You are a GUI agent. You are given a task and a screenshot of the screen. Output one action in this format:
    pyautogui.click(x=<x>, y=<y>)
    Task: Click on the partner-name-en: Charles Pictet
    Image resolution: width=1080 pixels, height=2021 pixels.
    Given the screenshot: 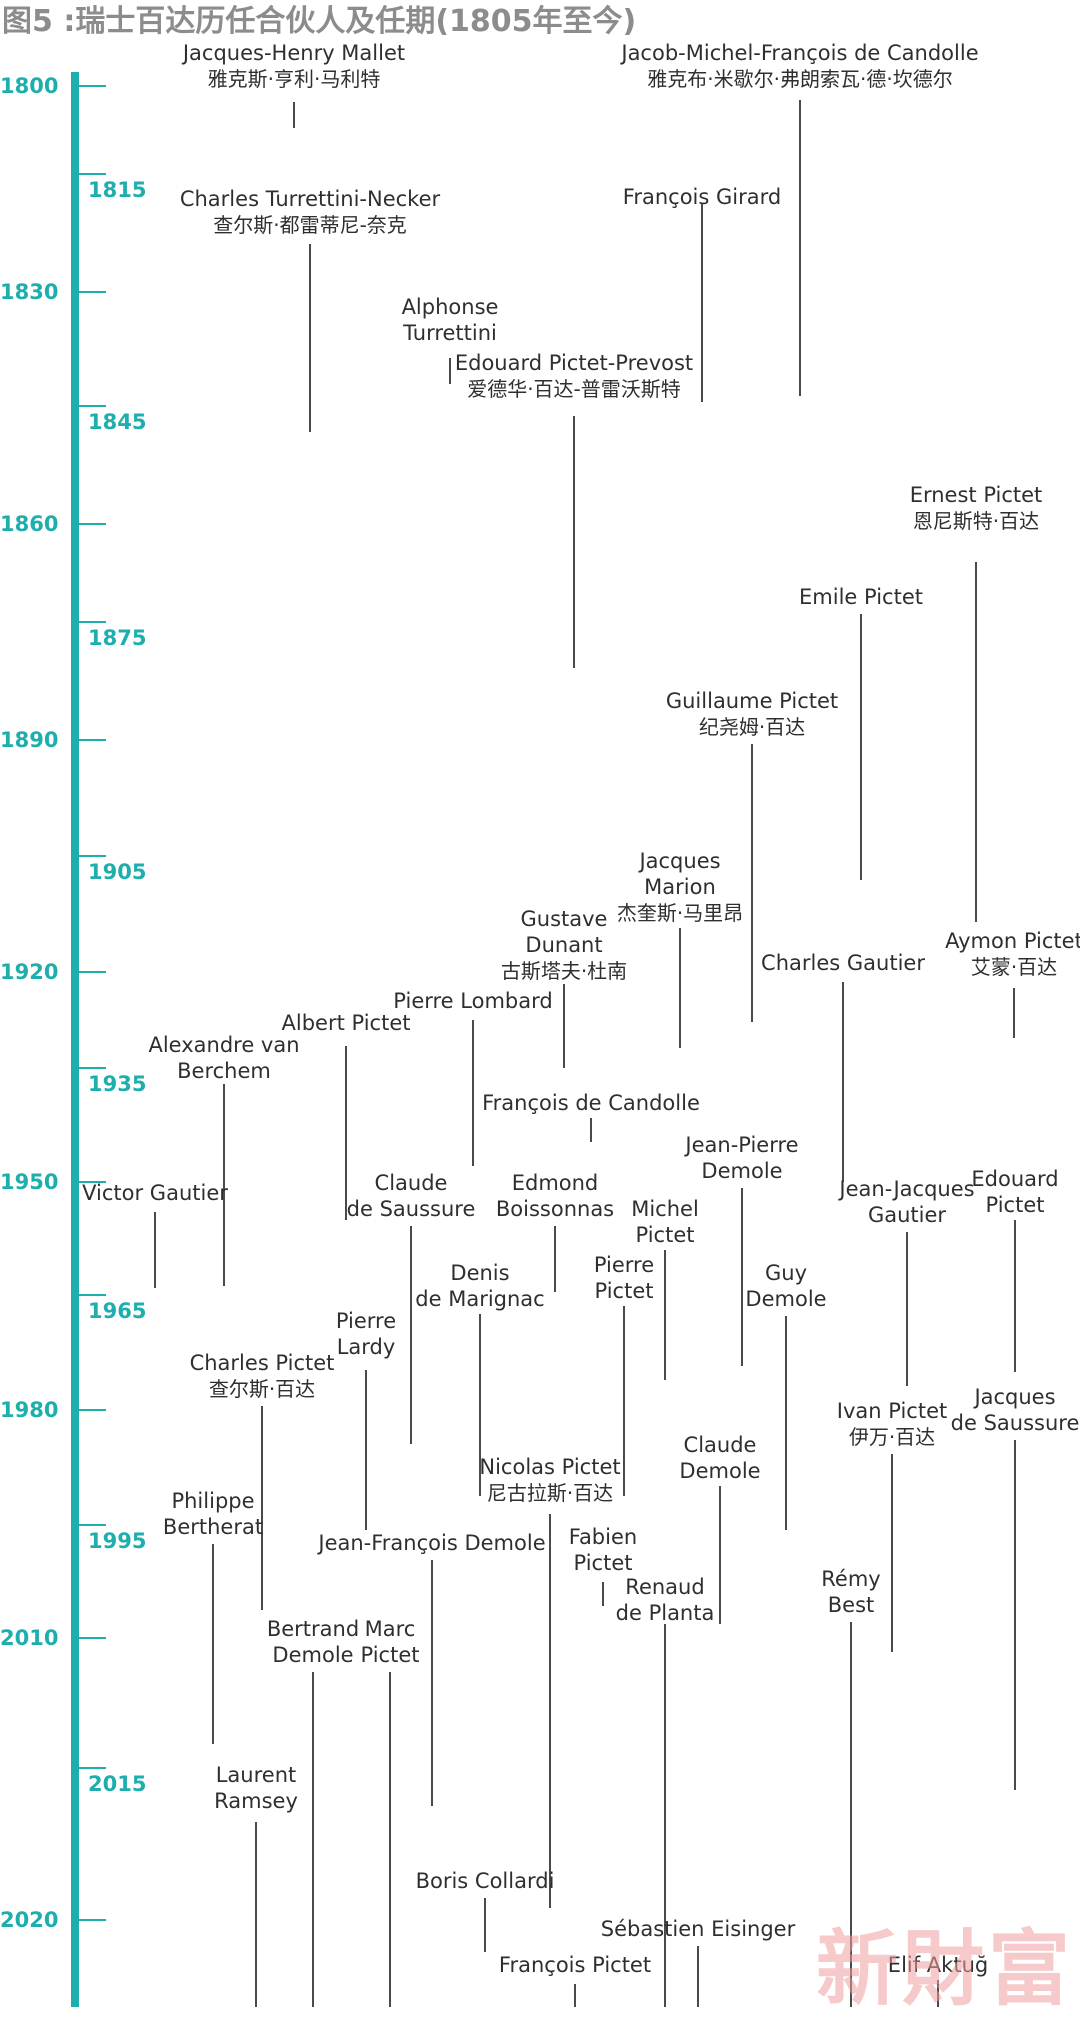 What is the action you would take?
    pyautogui.click(x=262, y=1363)
    